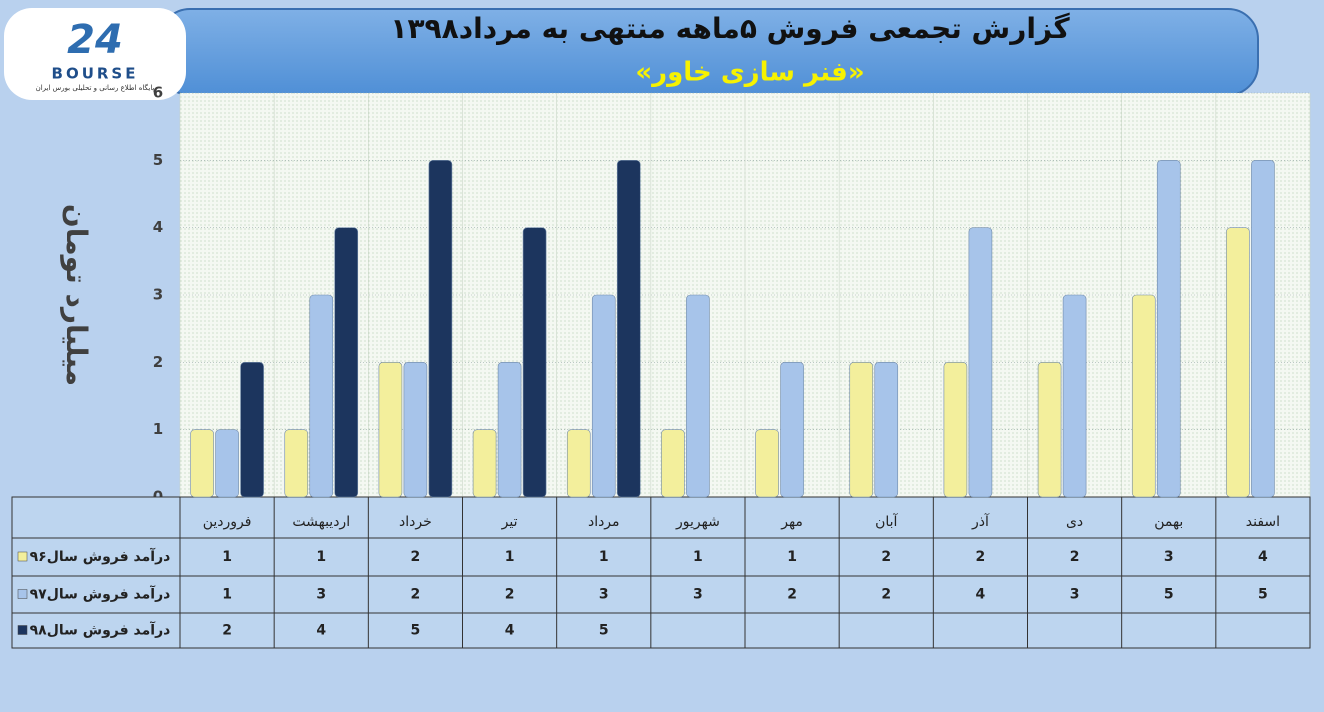 The height and width of the screenshot is (712, 1324). What do you see at coordinates (415, 522) in the screenshot?
I see `x-tick-label: خرداد` at bounding box center [415, 522].